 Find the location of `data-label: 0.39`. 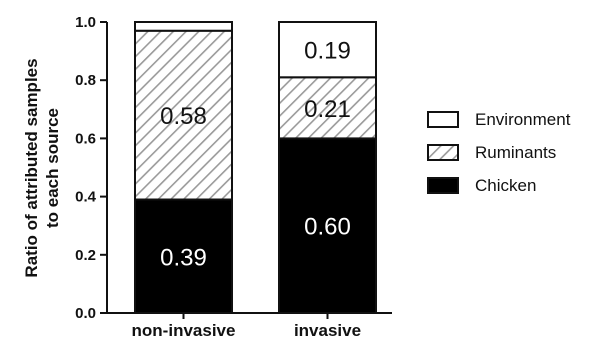

data-label: 0.39 is located at coordinates (183, 257).